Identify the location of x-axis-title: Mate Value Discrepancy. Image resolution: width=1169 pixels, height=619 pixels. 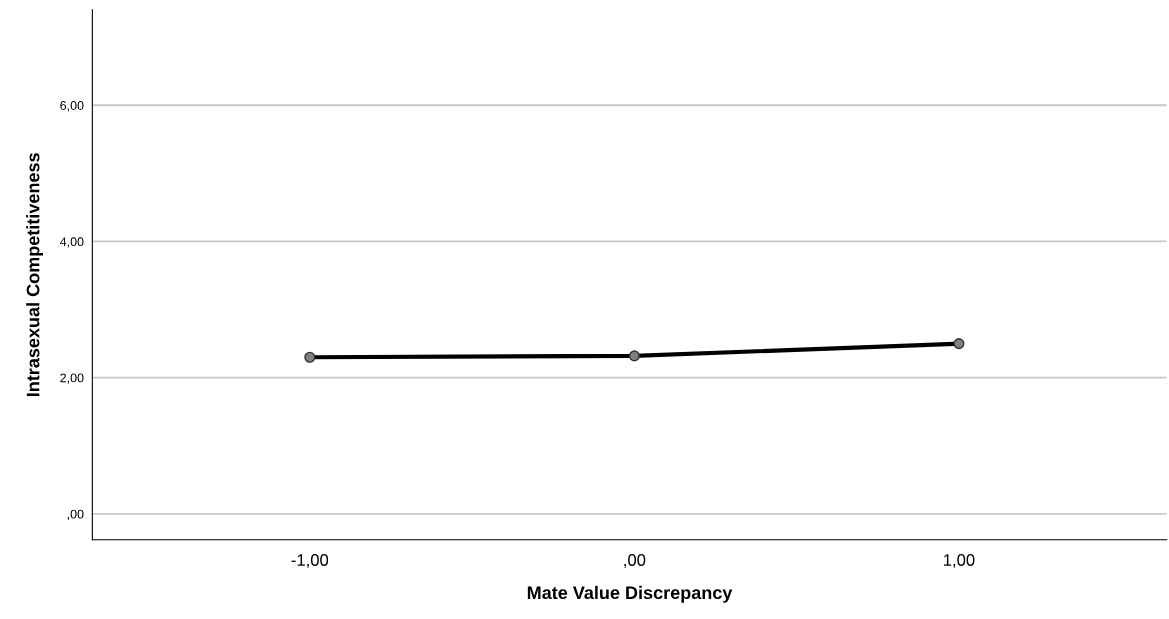
(630, 594).